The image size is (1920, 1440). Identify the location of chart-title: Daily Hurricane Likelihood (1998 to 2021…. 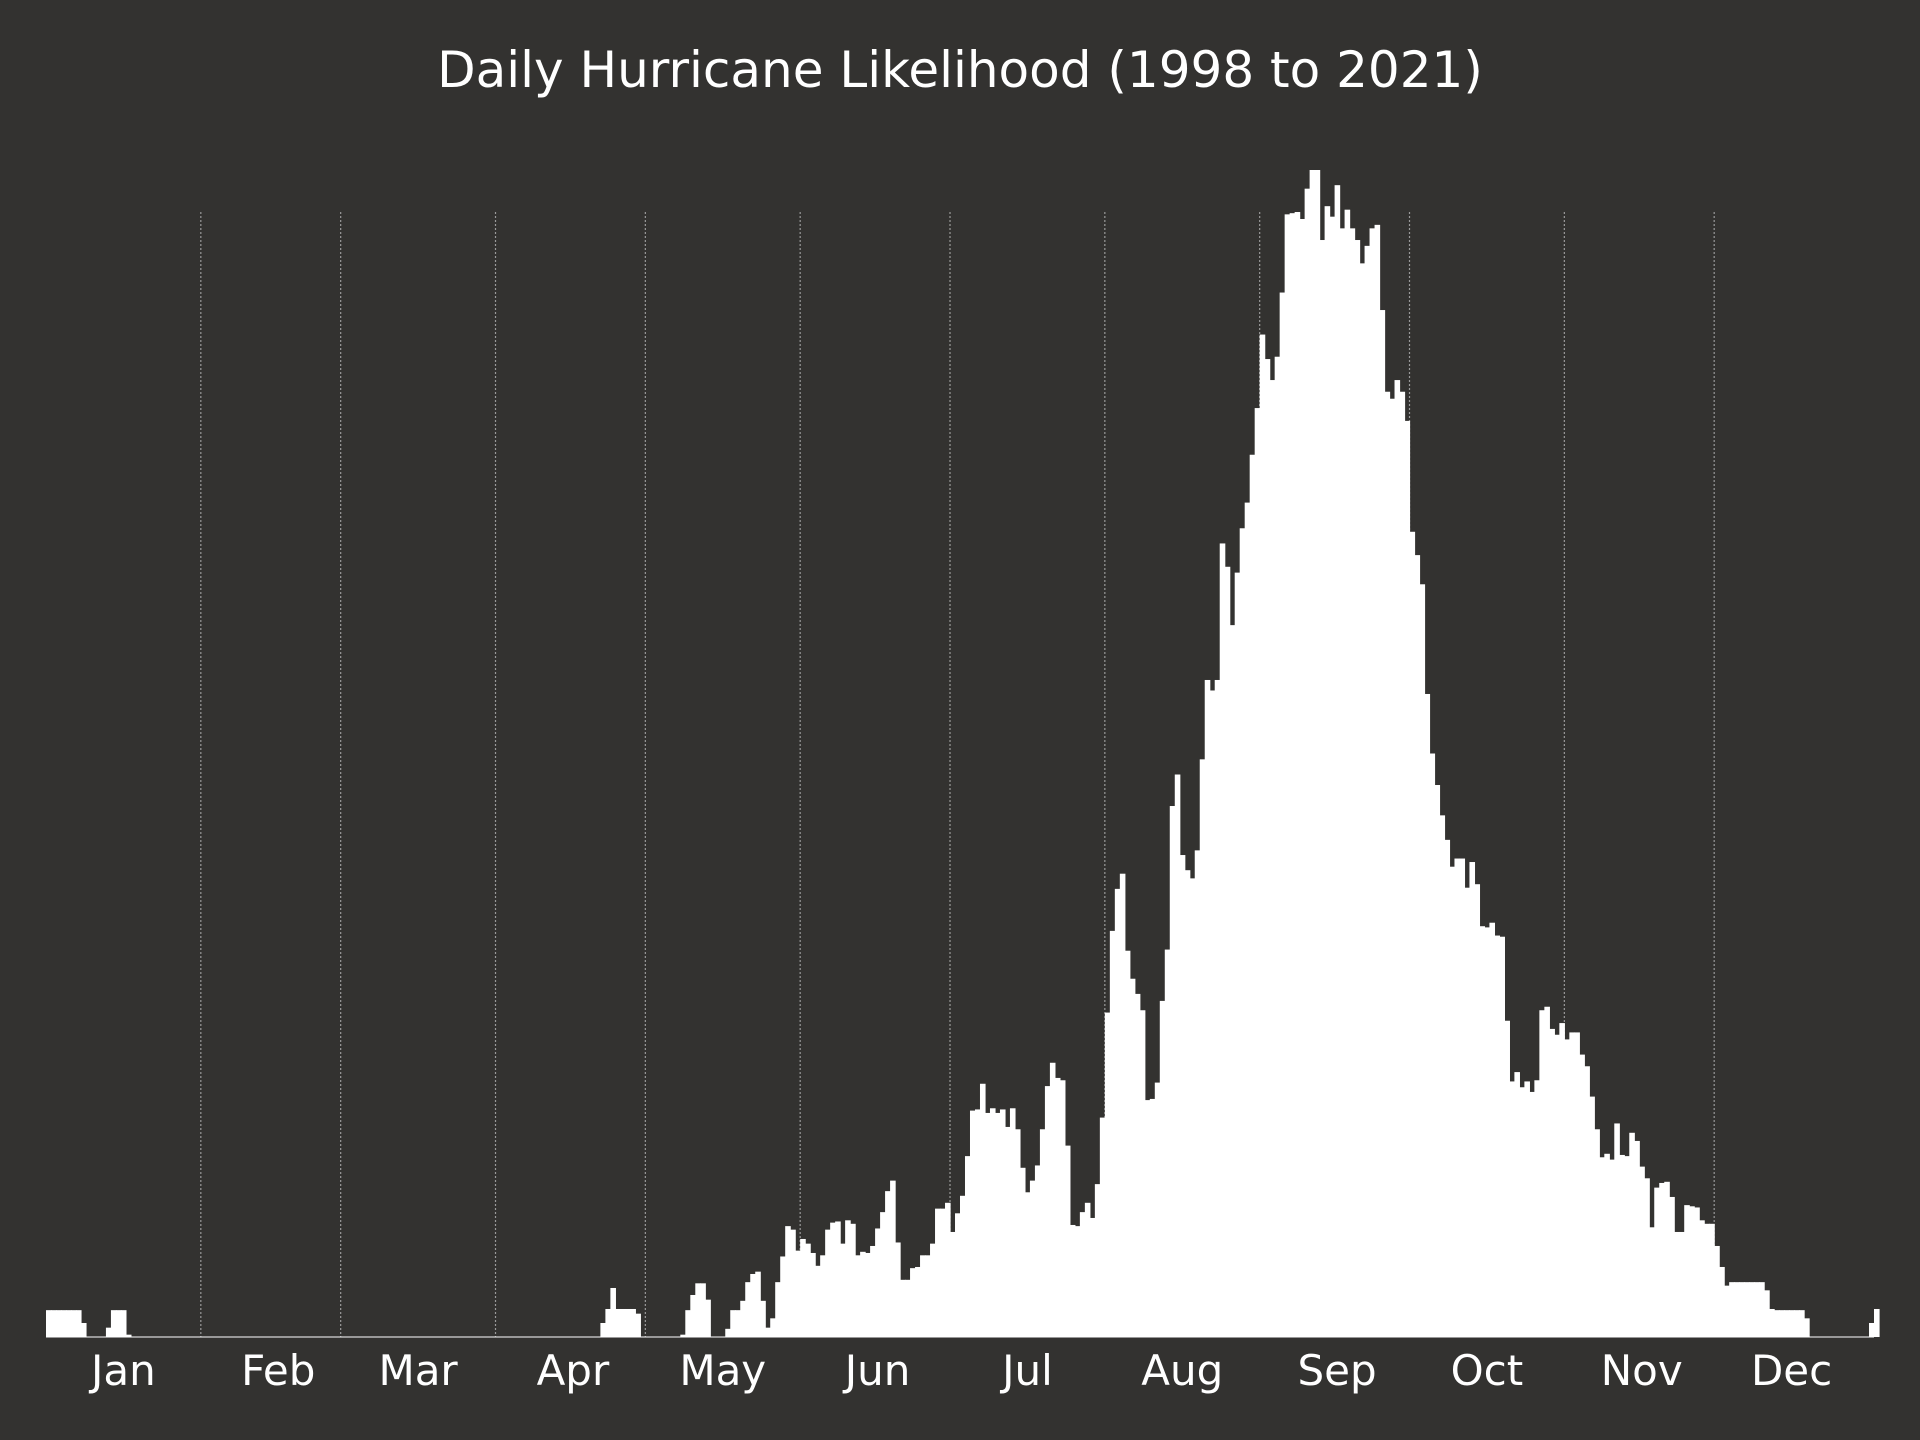
(960, 70).